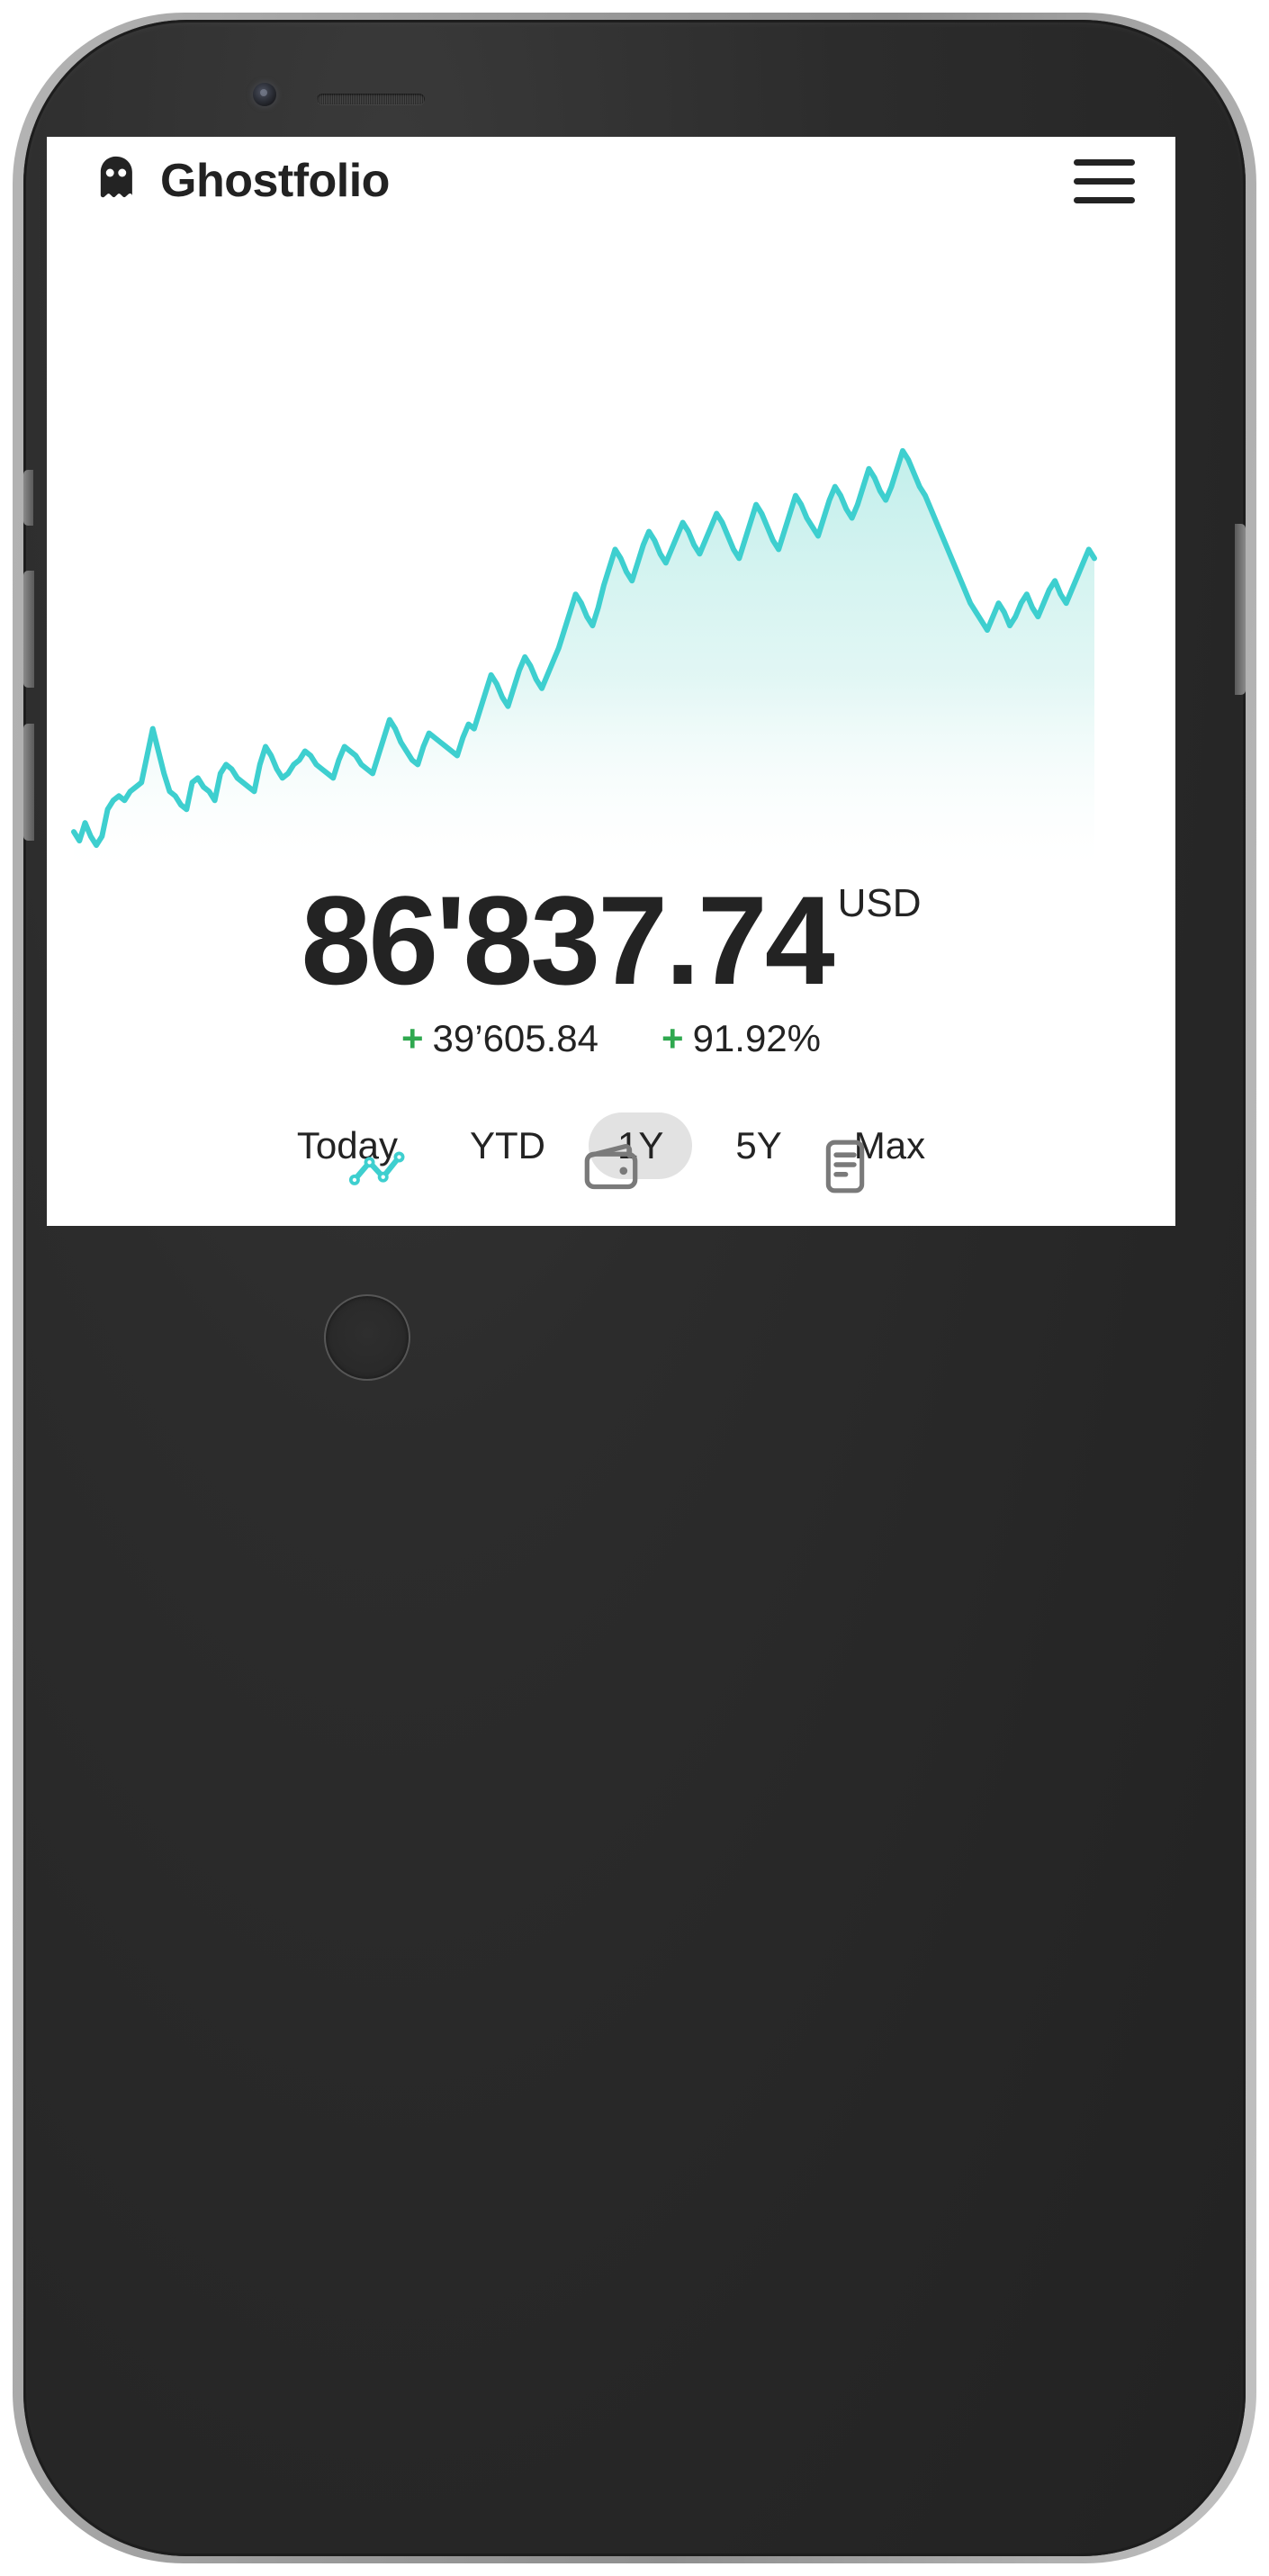  I want to click on range-tab-today: Today, so click(347, 1145).